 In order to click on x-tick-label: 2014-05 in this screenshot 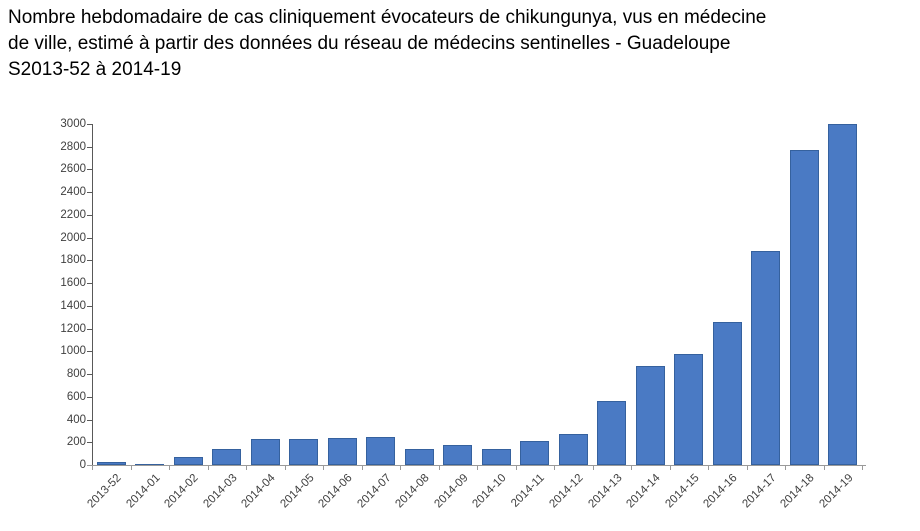, I will do `click(297, 491)`.